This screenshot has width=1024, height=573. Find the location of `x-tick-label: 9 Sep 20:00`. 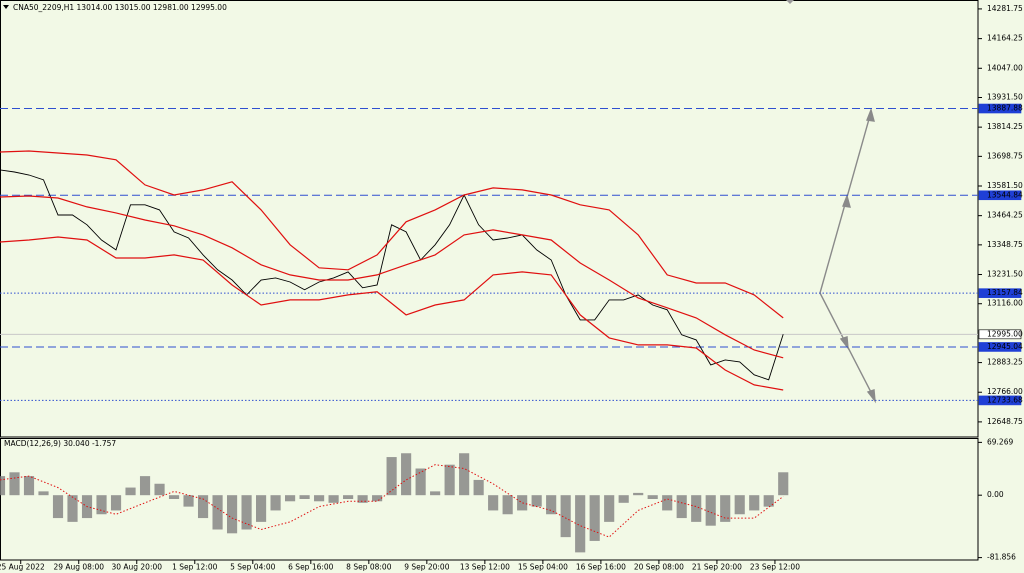

x-tick-label: 9 Sep 20:00 is located at coordinates (427, 567).